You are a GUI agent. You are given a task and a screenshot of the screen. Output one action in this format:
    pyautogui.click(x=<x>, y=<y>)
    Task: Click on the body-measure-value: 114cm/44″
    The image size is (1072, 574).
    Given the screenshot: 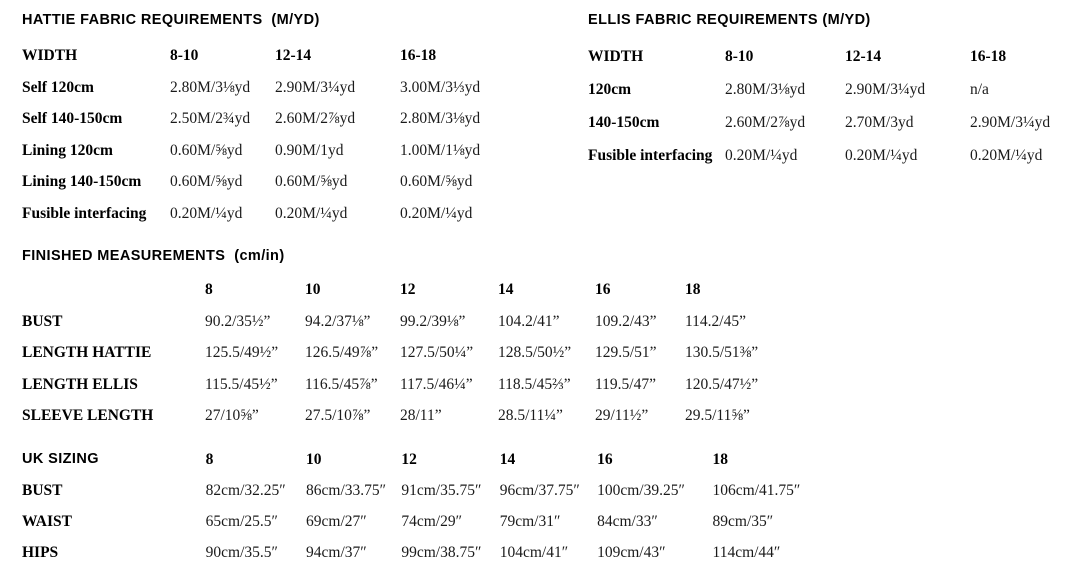 What is the action you would take?
    pyautogui.click(x=746, y=552)
    